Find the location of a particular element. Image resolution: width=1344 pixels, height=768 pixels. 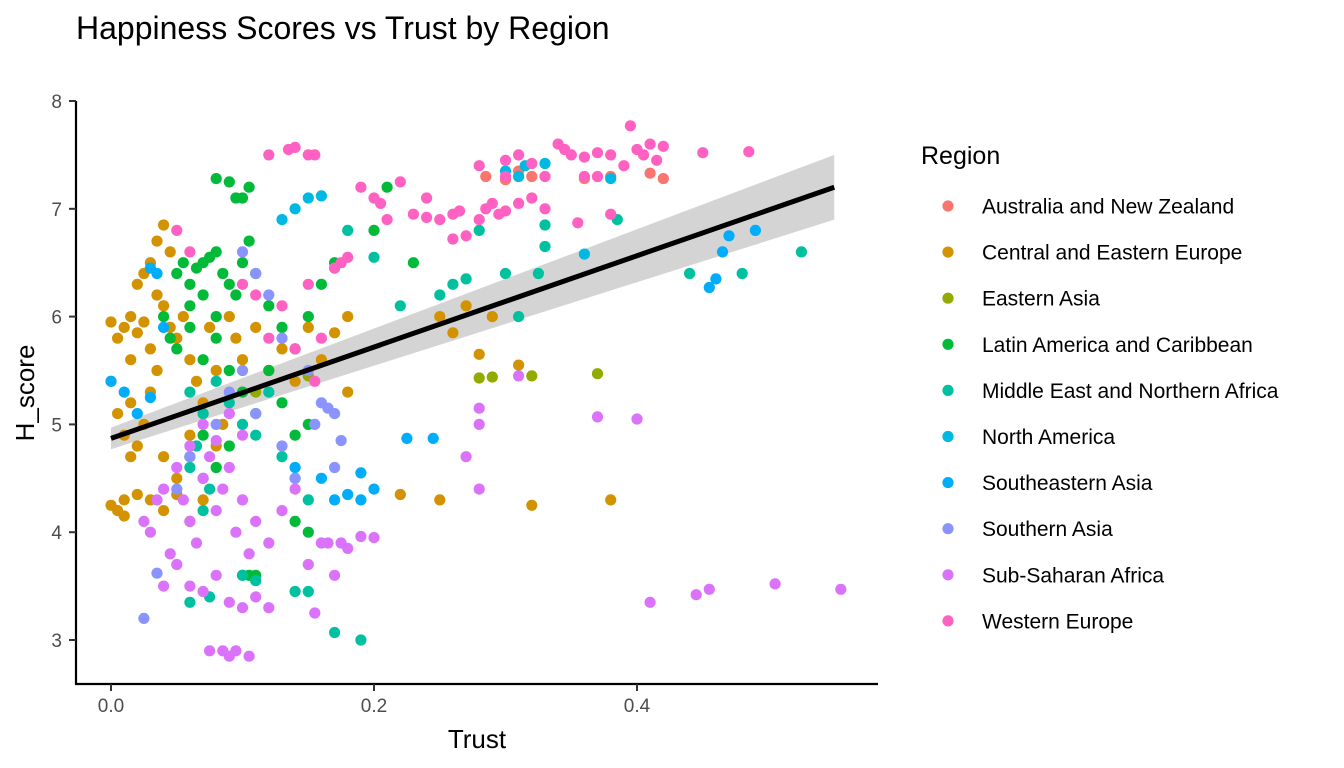

legend-label: Southeastern Asia is located at coordinates (1067, 483).